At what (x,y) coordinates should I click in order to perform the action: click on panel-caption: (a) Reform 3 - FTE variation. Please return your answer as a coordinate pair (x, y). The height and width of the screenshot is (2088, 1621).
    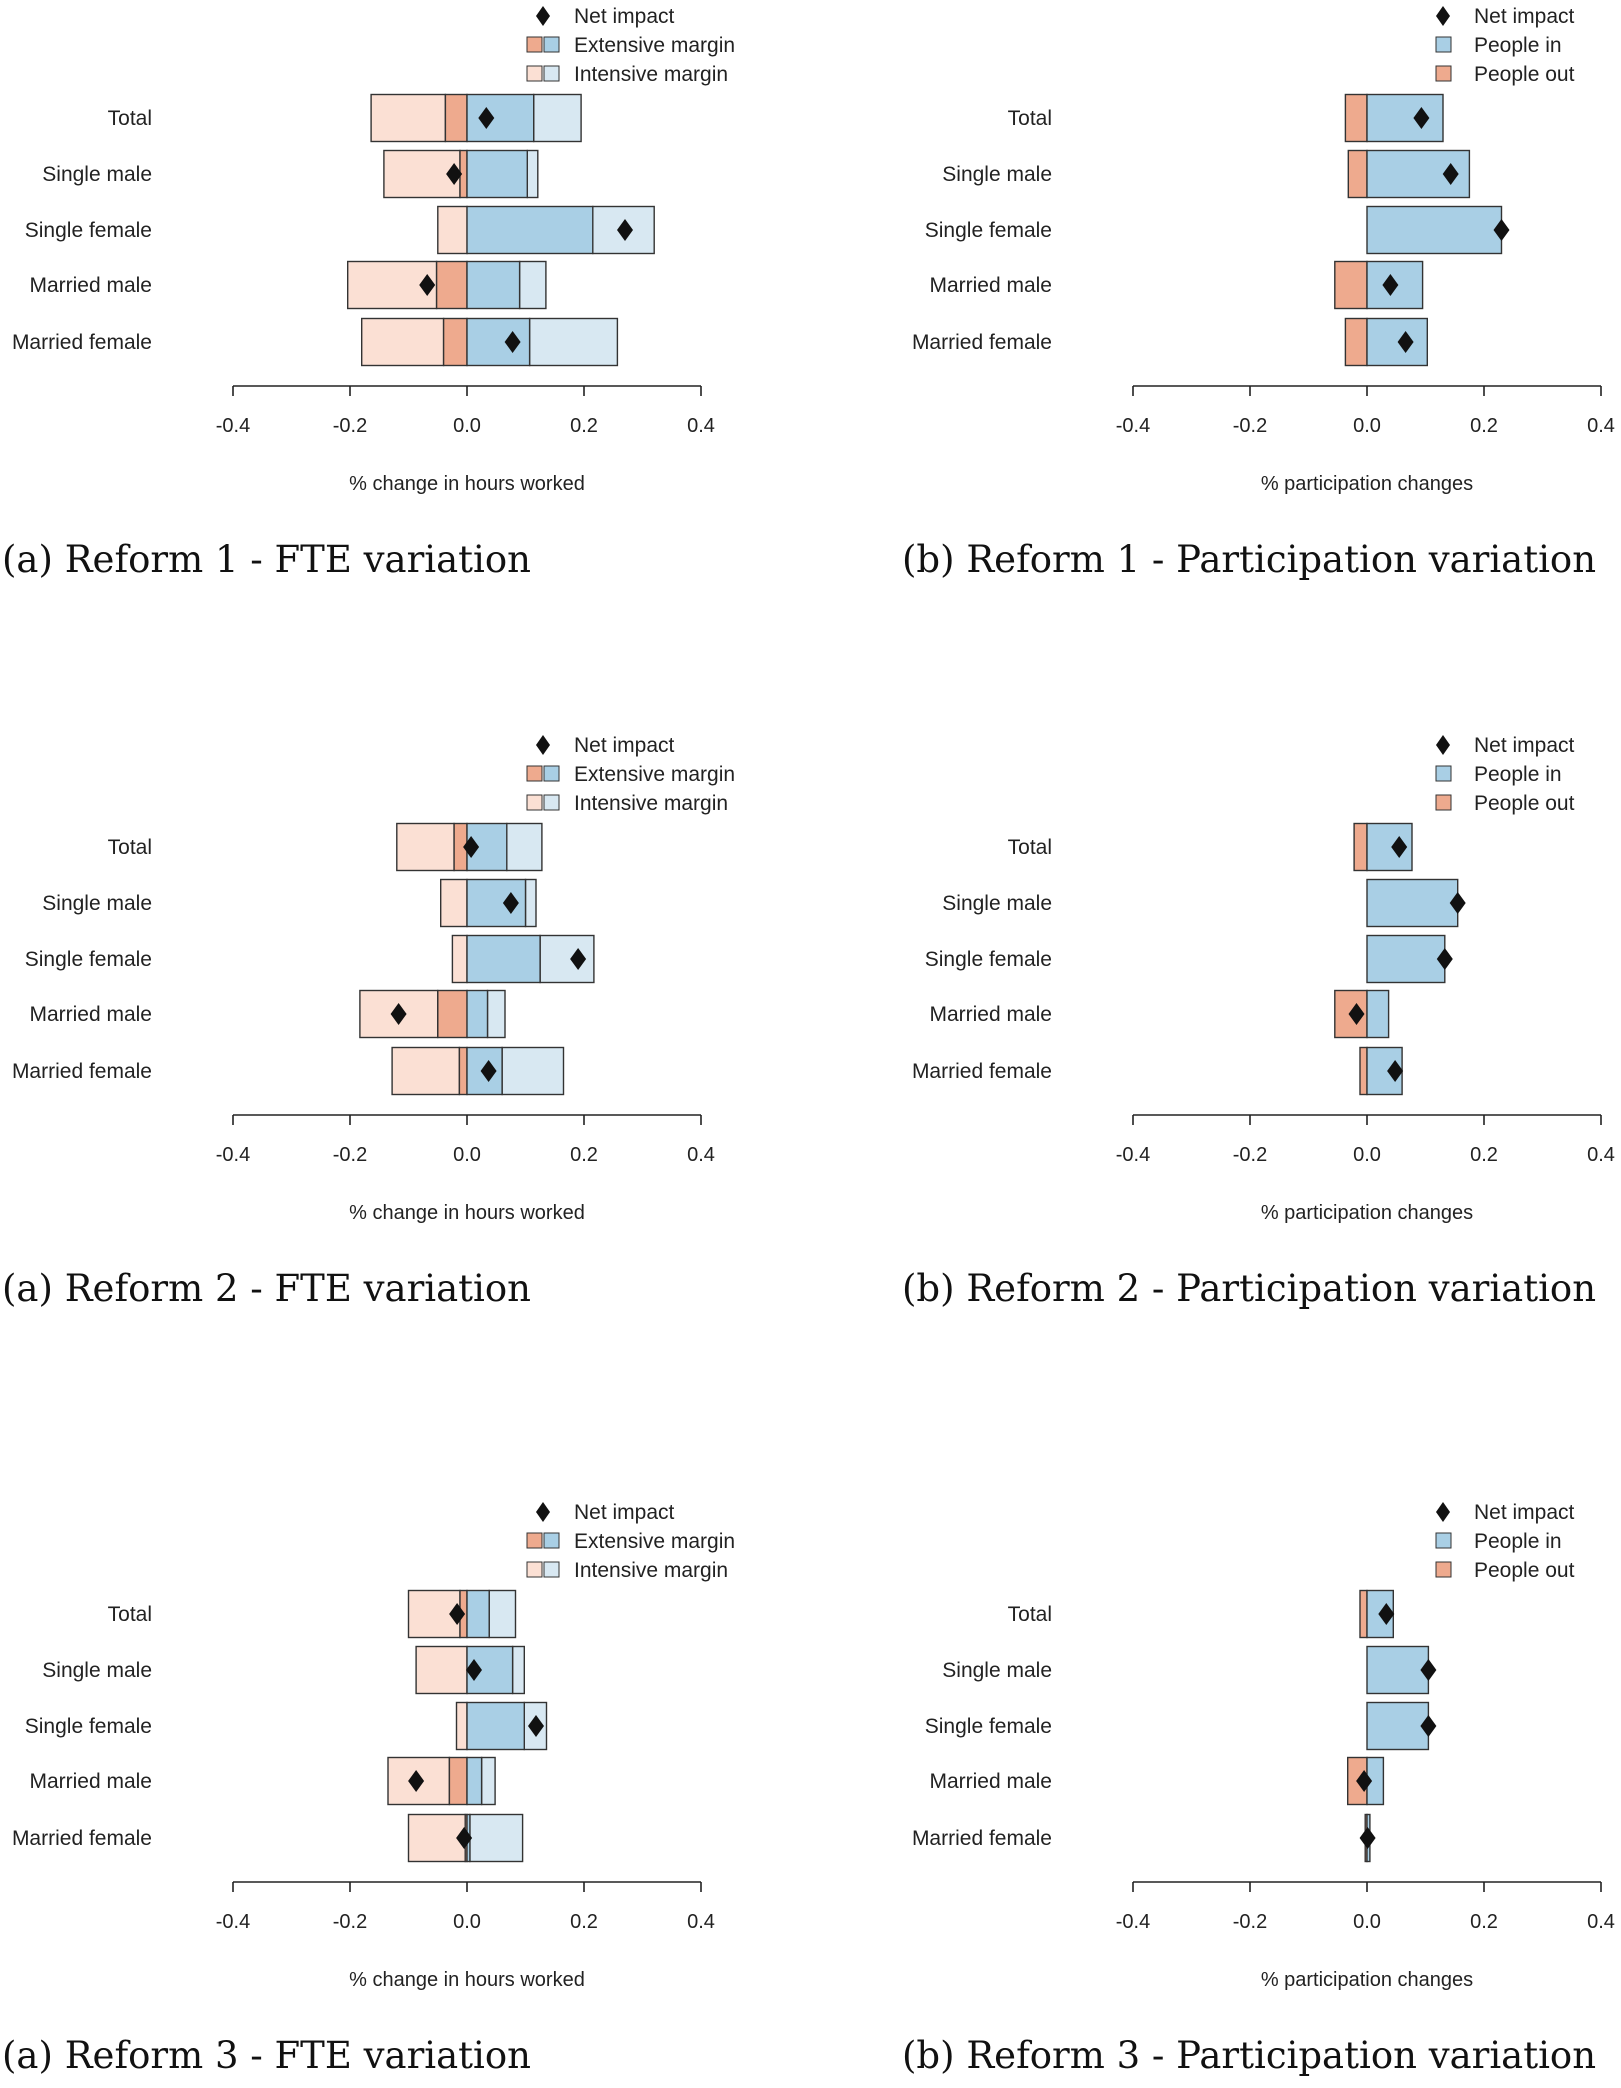
    Looking at the image, I should click on (266, 2055).